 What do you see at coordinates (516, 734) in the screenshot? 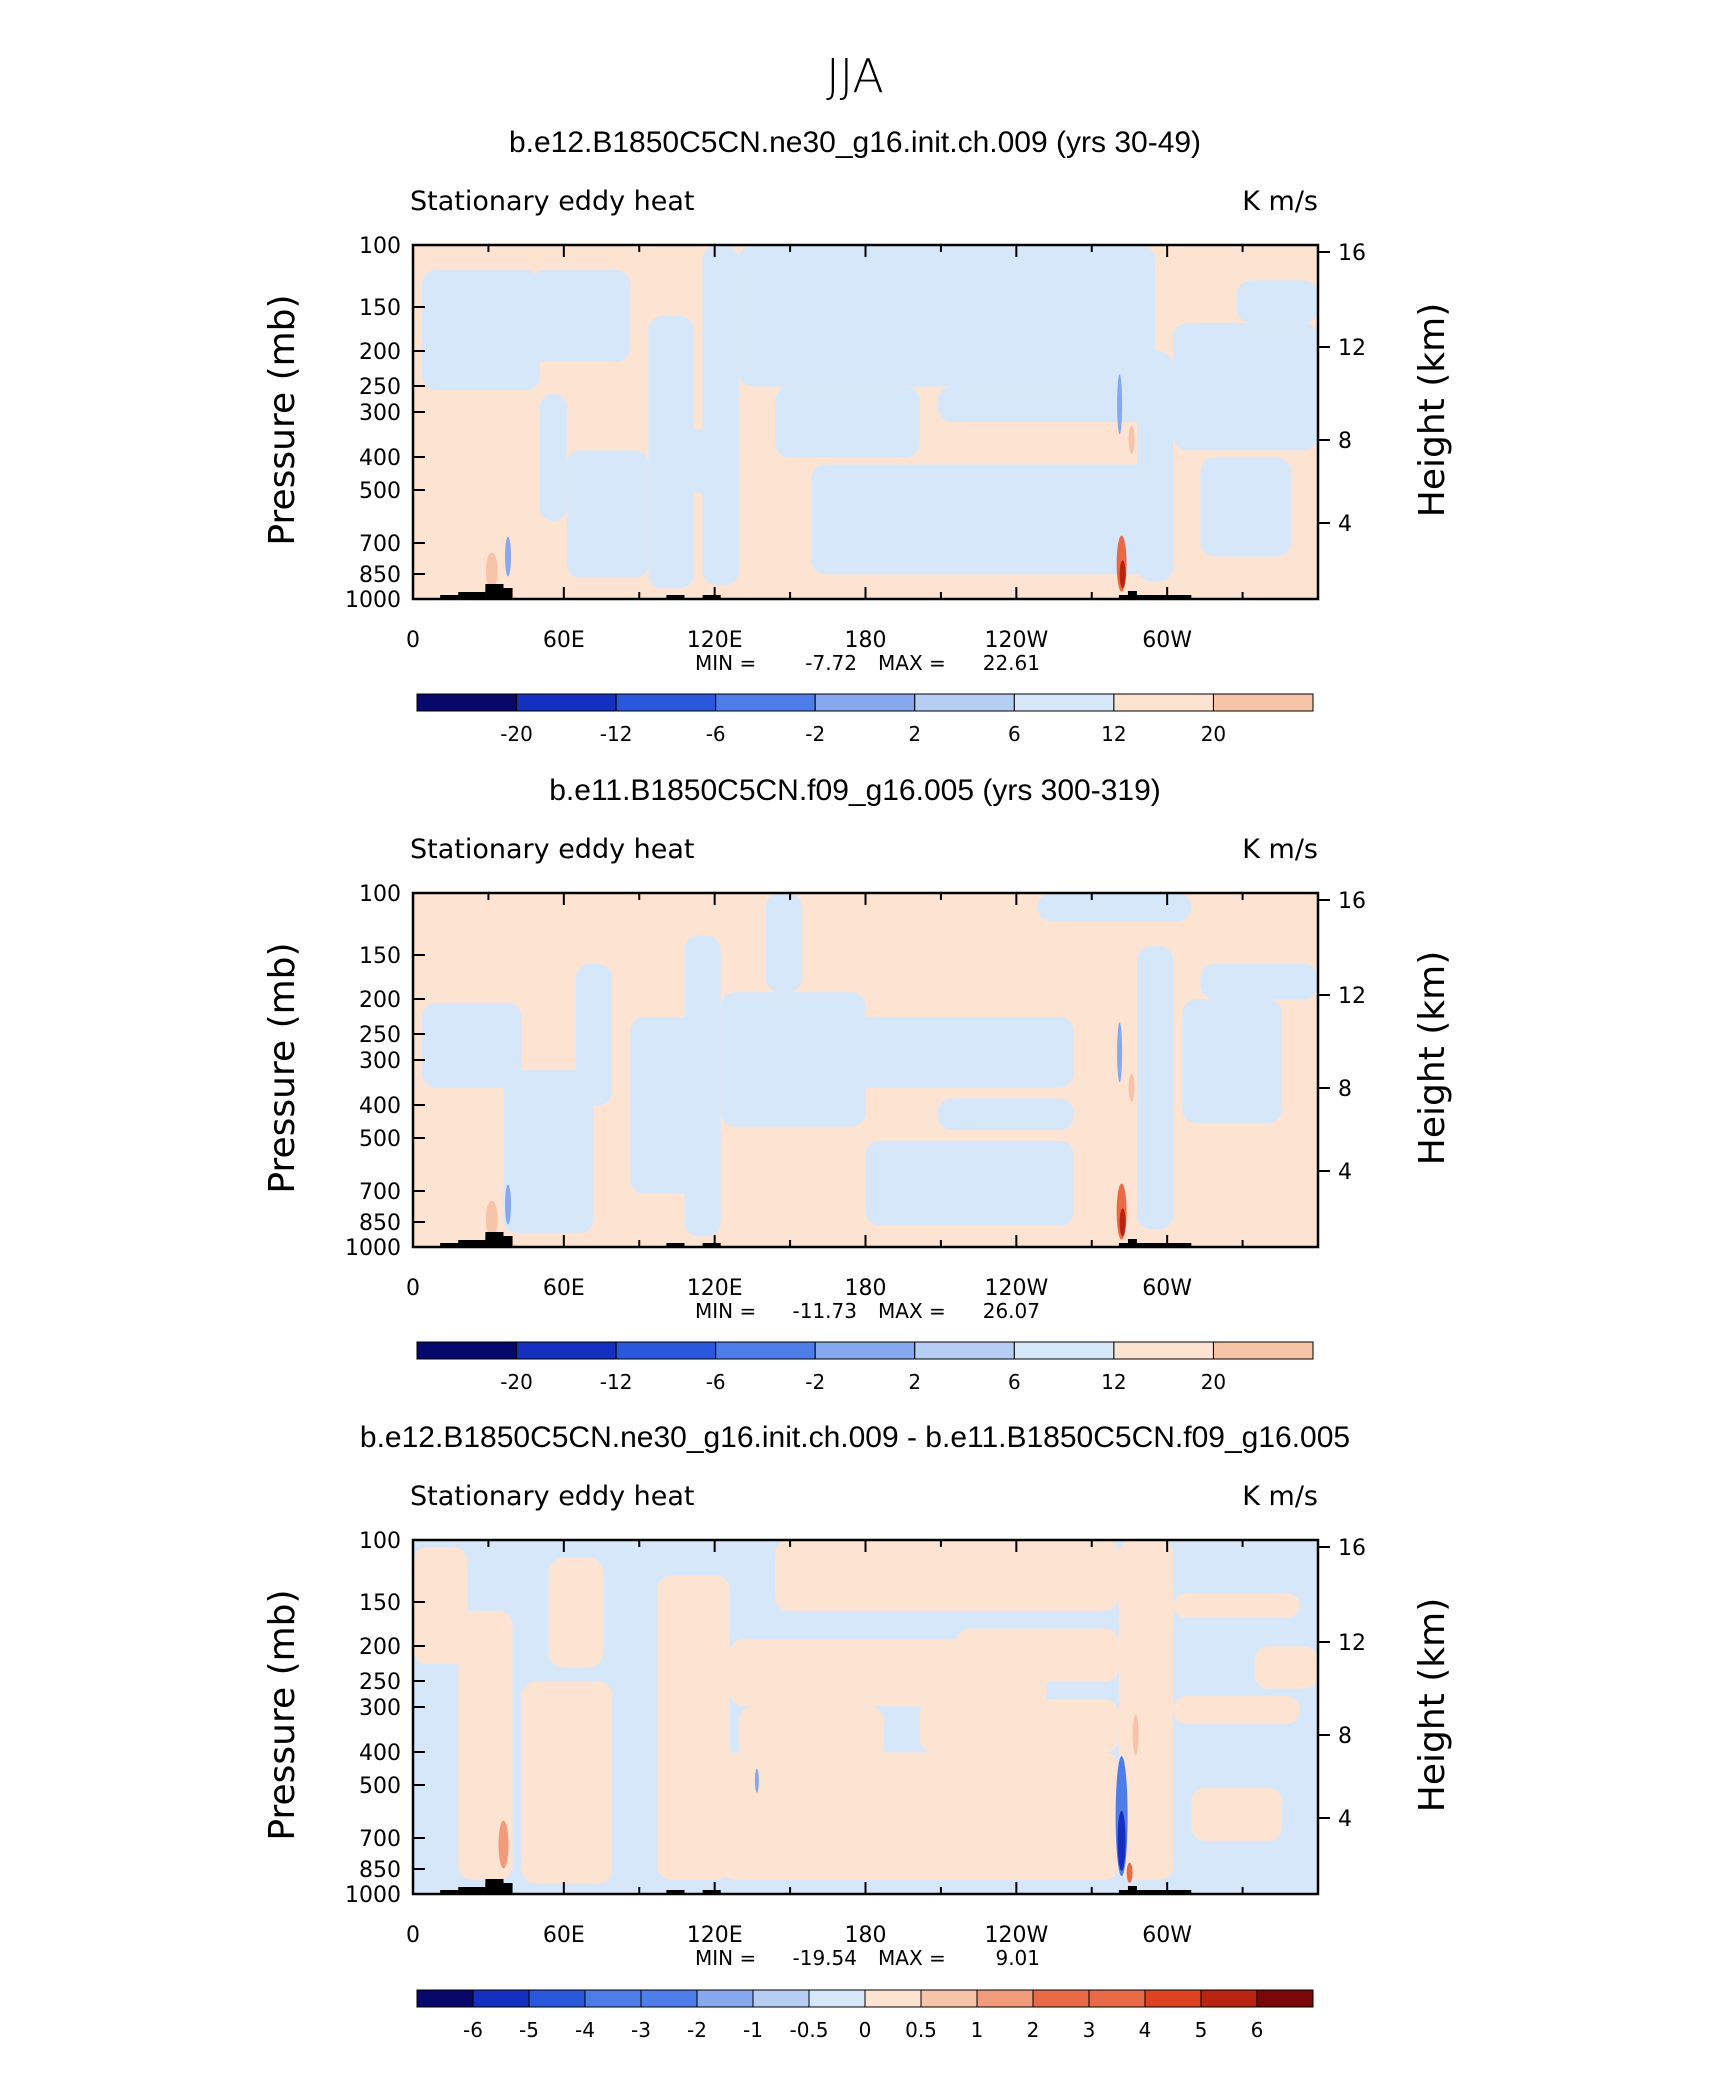
I see `colorbar-label: -20` at bounding box center [516, 734].